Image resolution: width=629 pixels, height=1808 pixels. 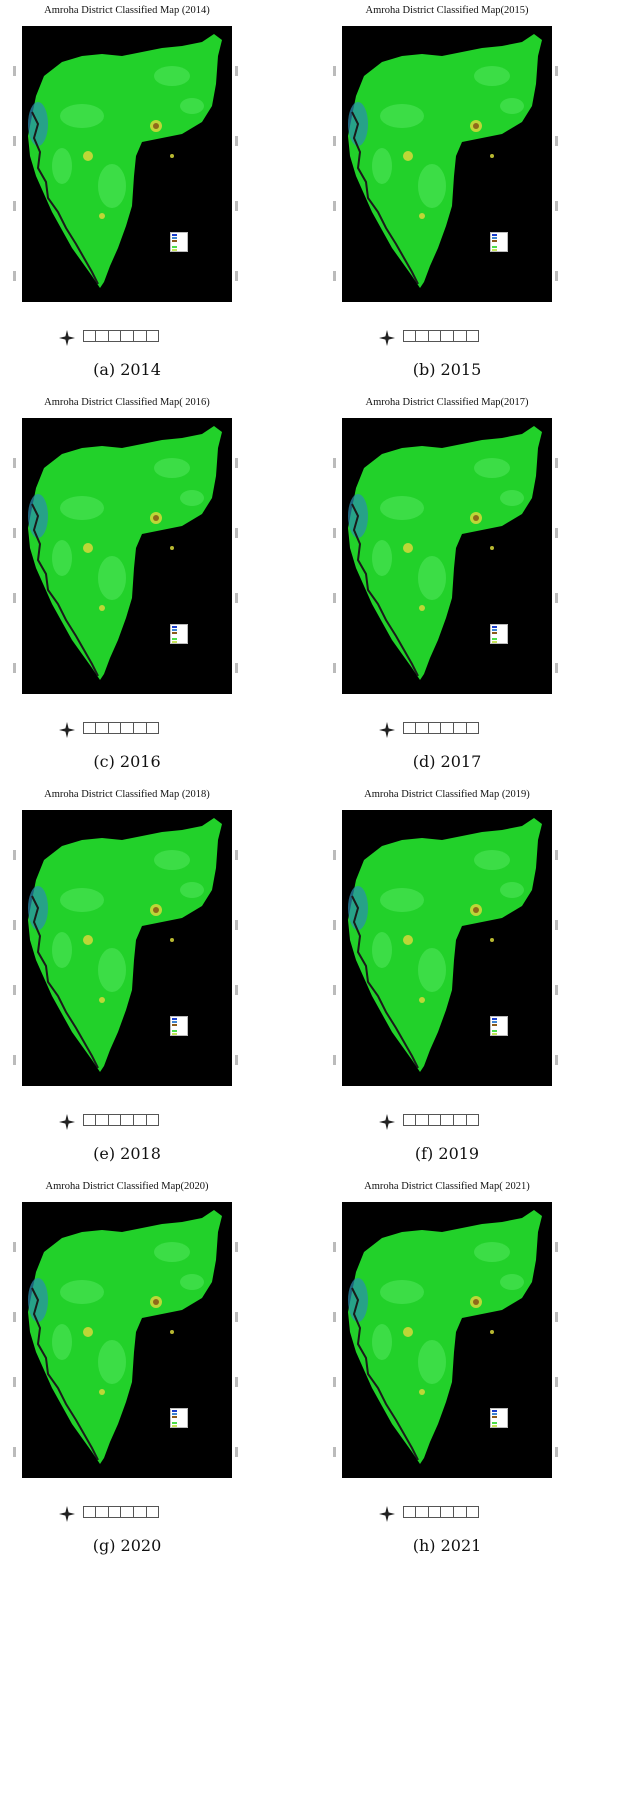 What do you see at coordinates (127, 1186) in the screenshot?
I see `map-title: Amroha District Classified Map(2020)` at bounding box center [127, 1186].